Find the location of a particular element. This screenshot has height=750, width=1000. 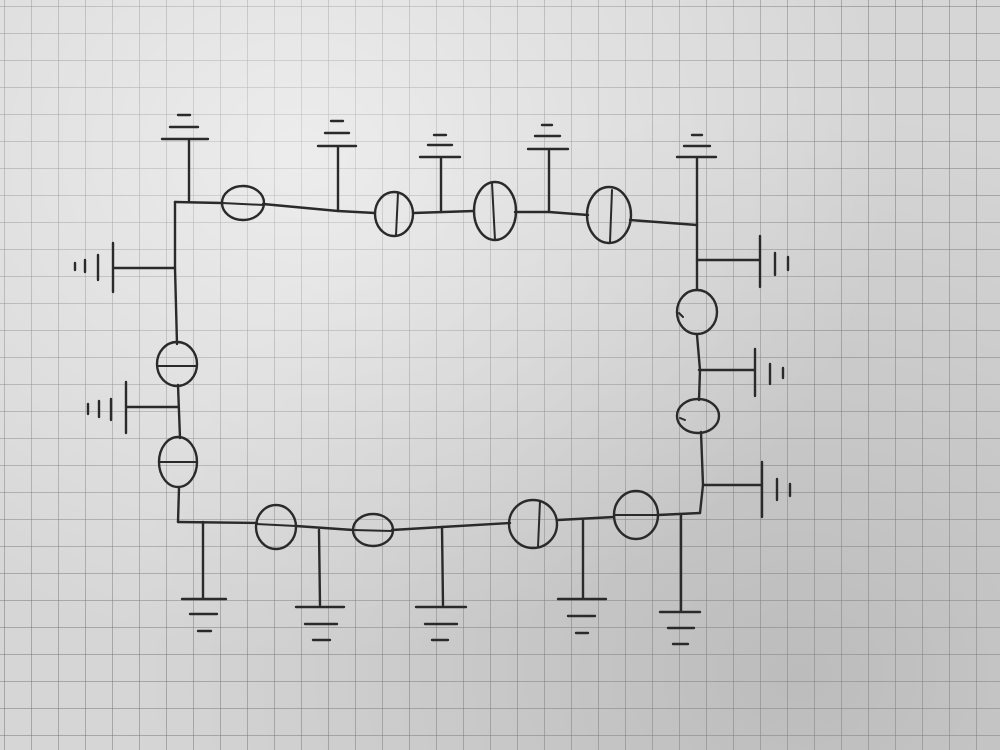

left-grounds is located at coordinates (126, 338).